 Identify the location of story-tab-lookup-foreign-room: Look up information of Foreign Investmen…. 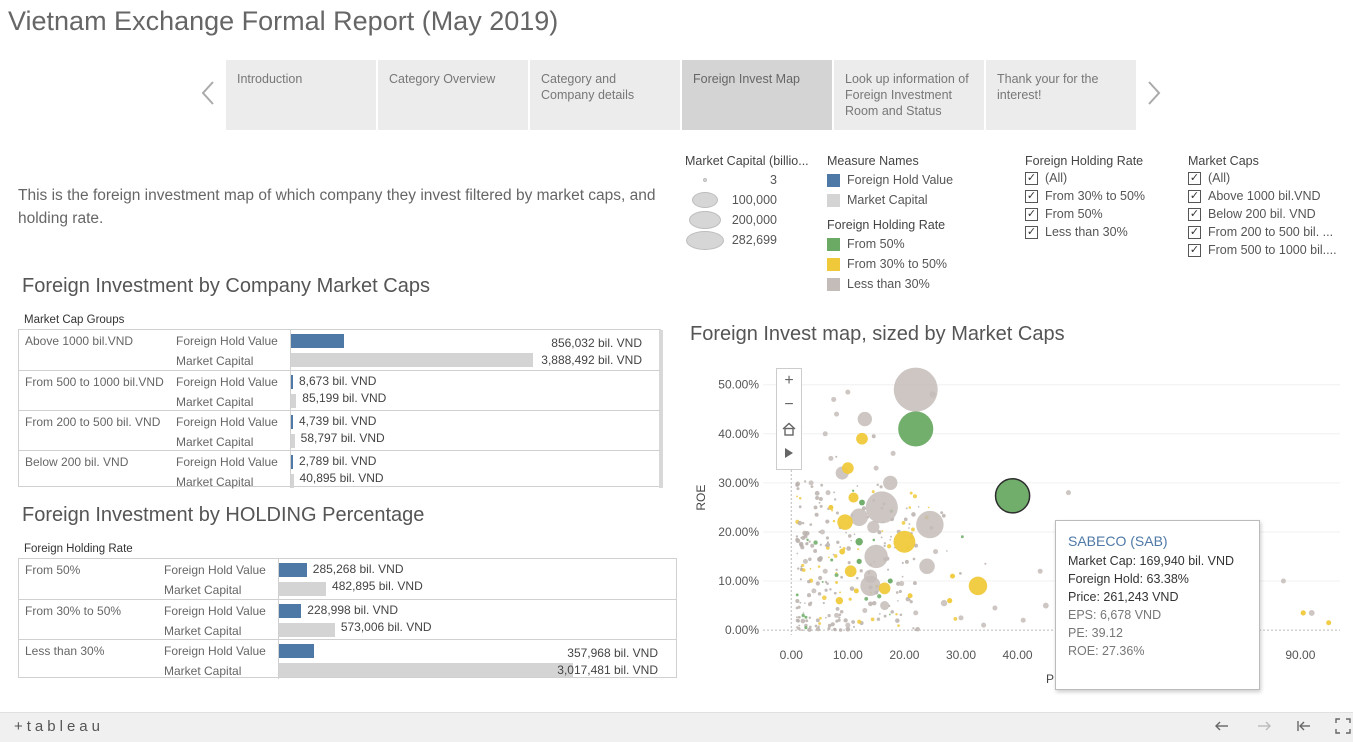
(909, 95).